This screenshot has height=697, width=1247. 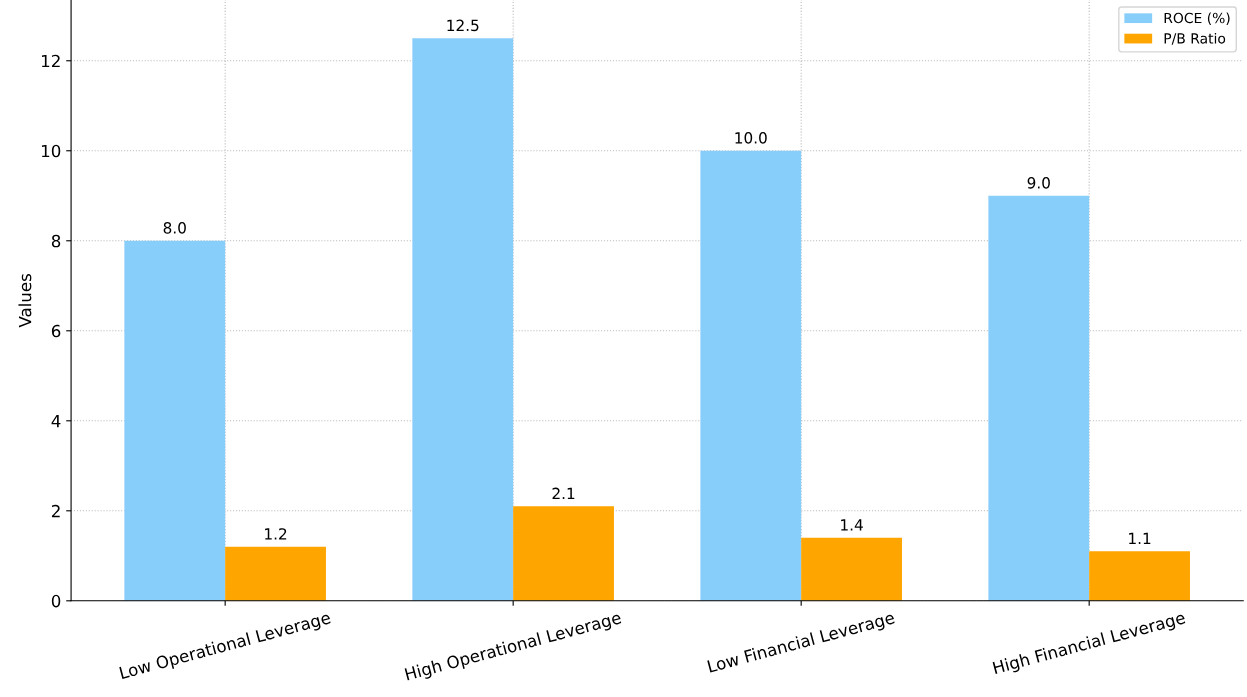 I want to click on data-label: 8.0, so click(x=174, y=228).